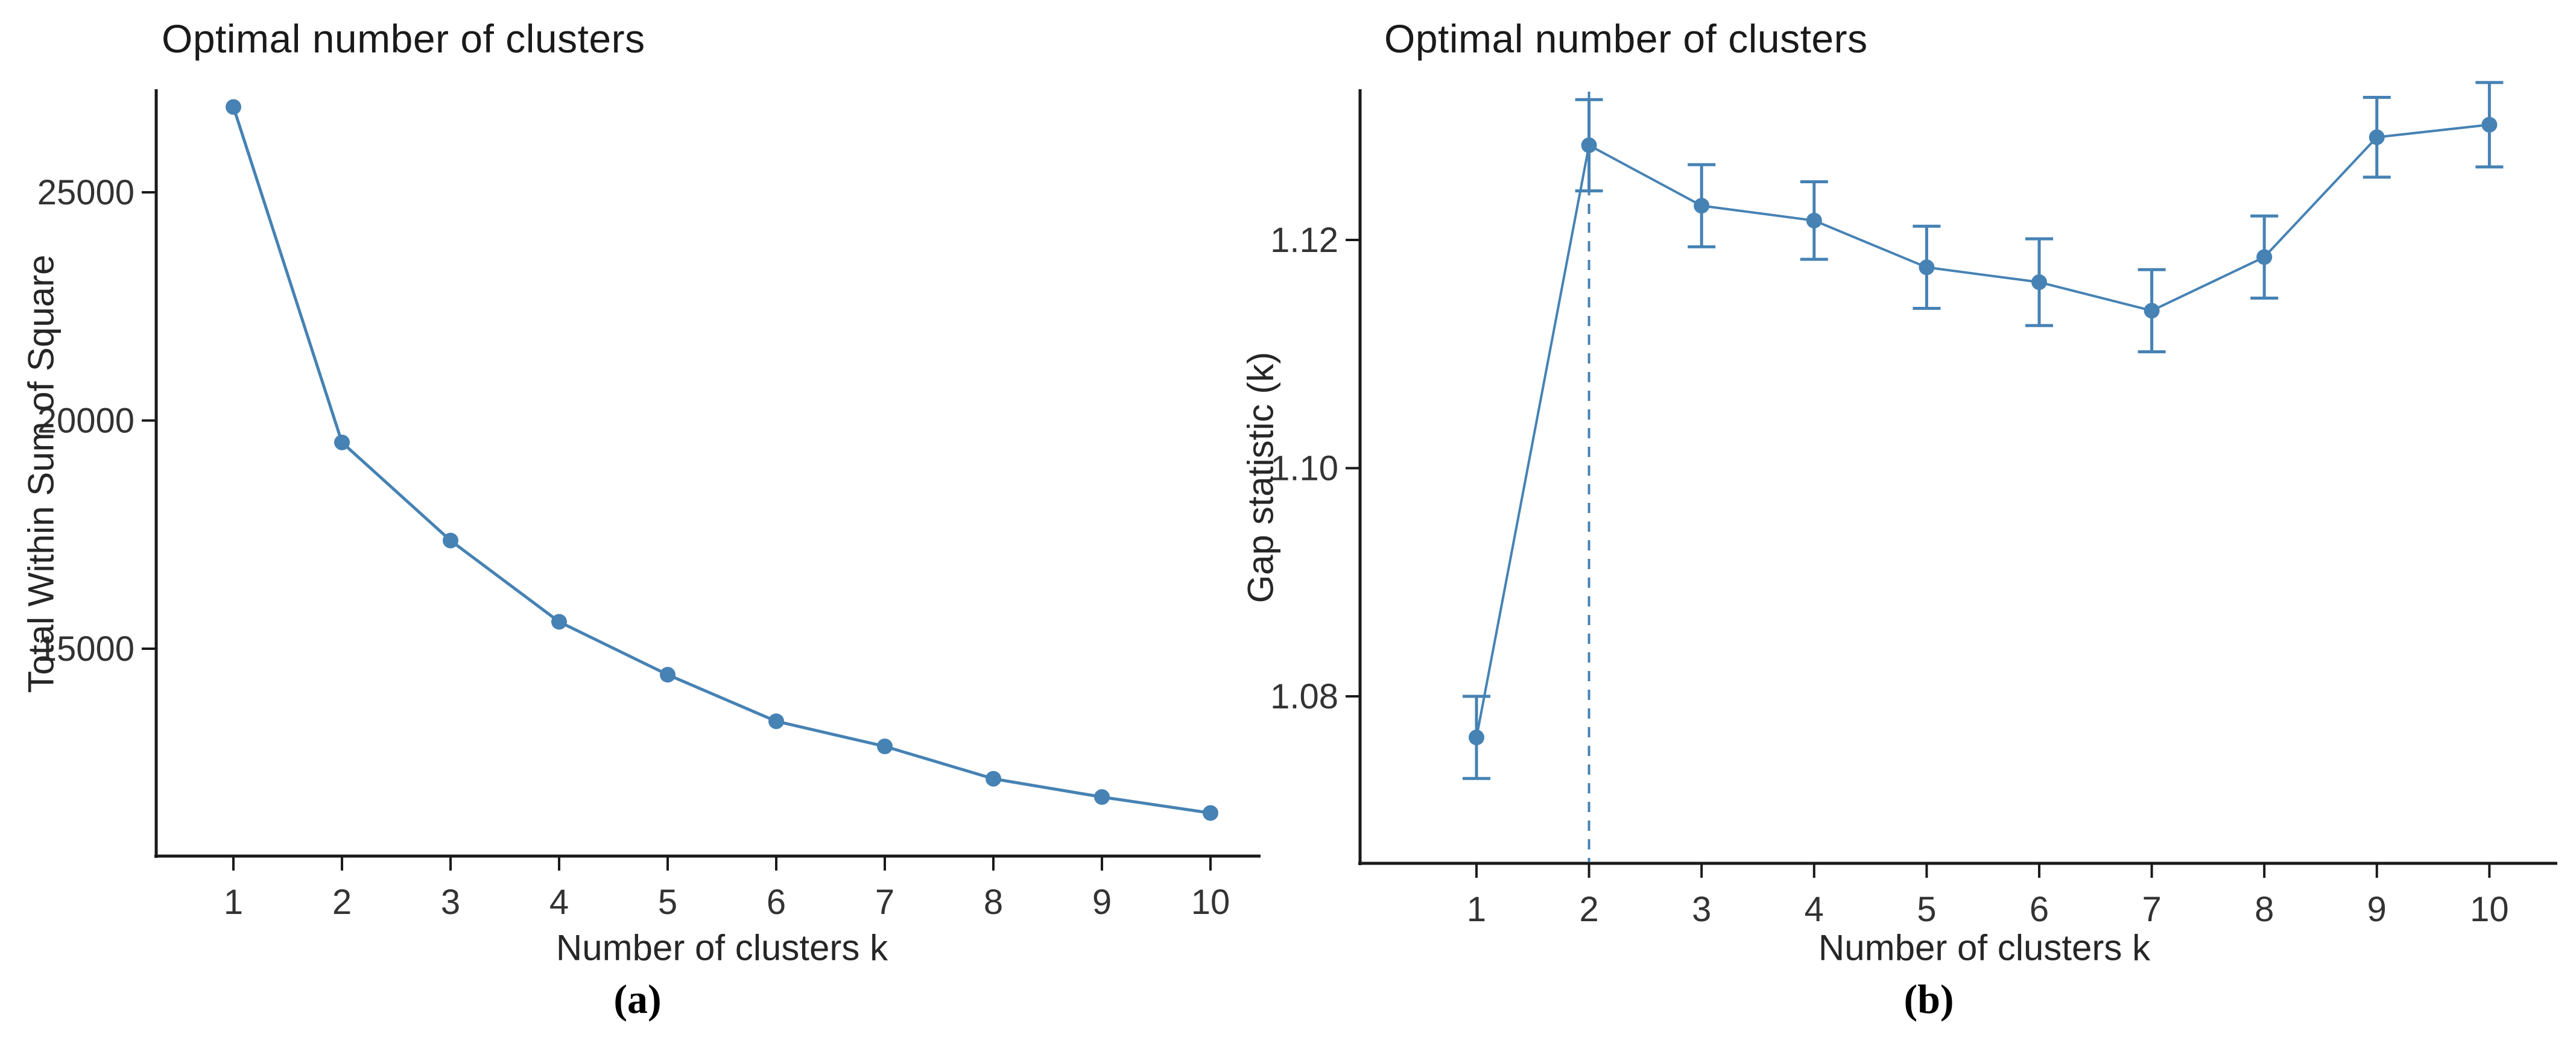  Describe the element at coordinates (776, 902) in the screenshot. I see `elbow-x-tick-label: 6` at that location.